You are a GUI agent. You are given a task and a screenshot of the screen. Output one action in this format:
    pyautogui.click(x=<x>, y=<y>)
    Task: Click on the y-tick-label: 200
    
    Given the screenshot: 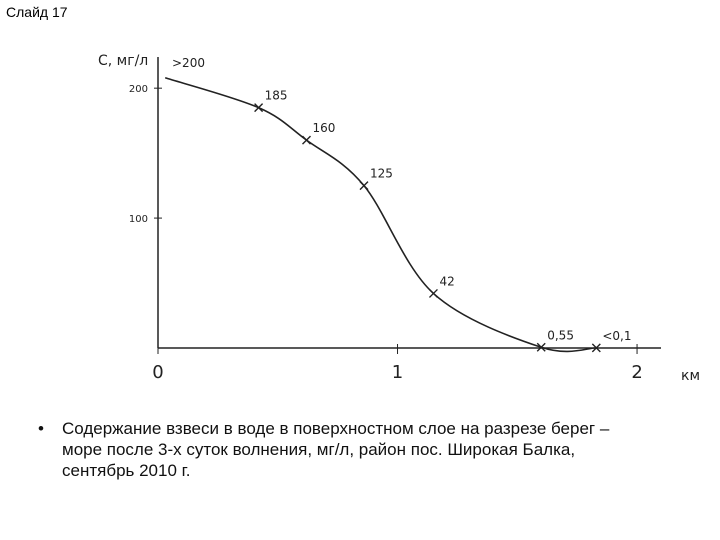 What is the action you would take?
    pyautogui.click(x=138, y=89)
    